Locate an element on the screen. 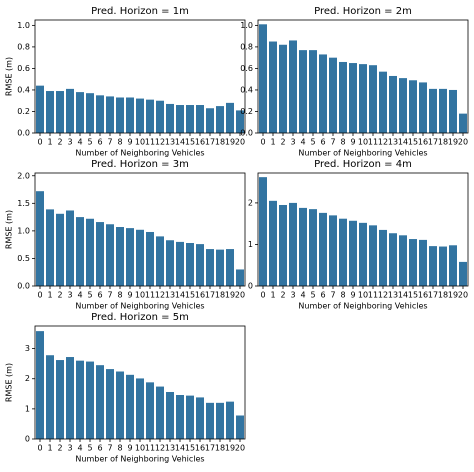  x-tick-label: 14 is located at coordinates (180, 142).